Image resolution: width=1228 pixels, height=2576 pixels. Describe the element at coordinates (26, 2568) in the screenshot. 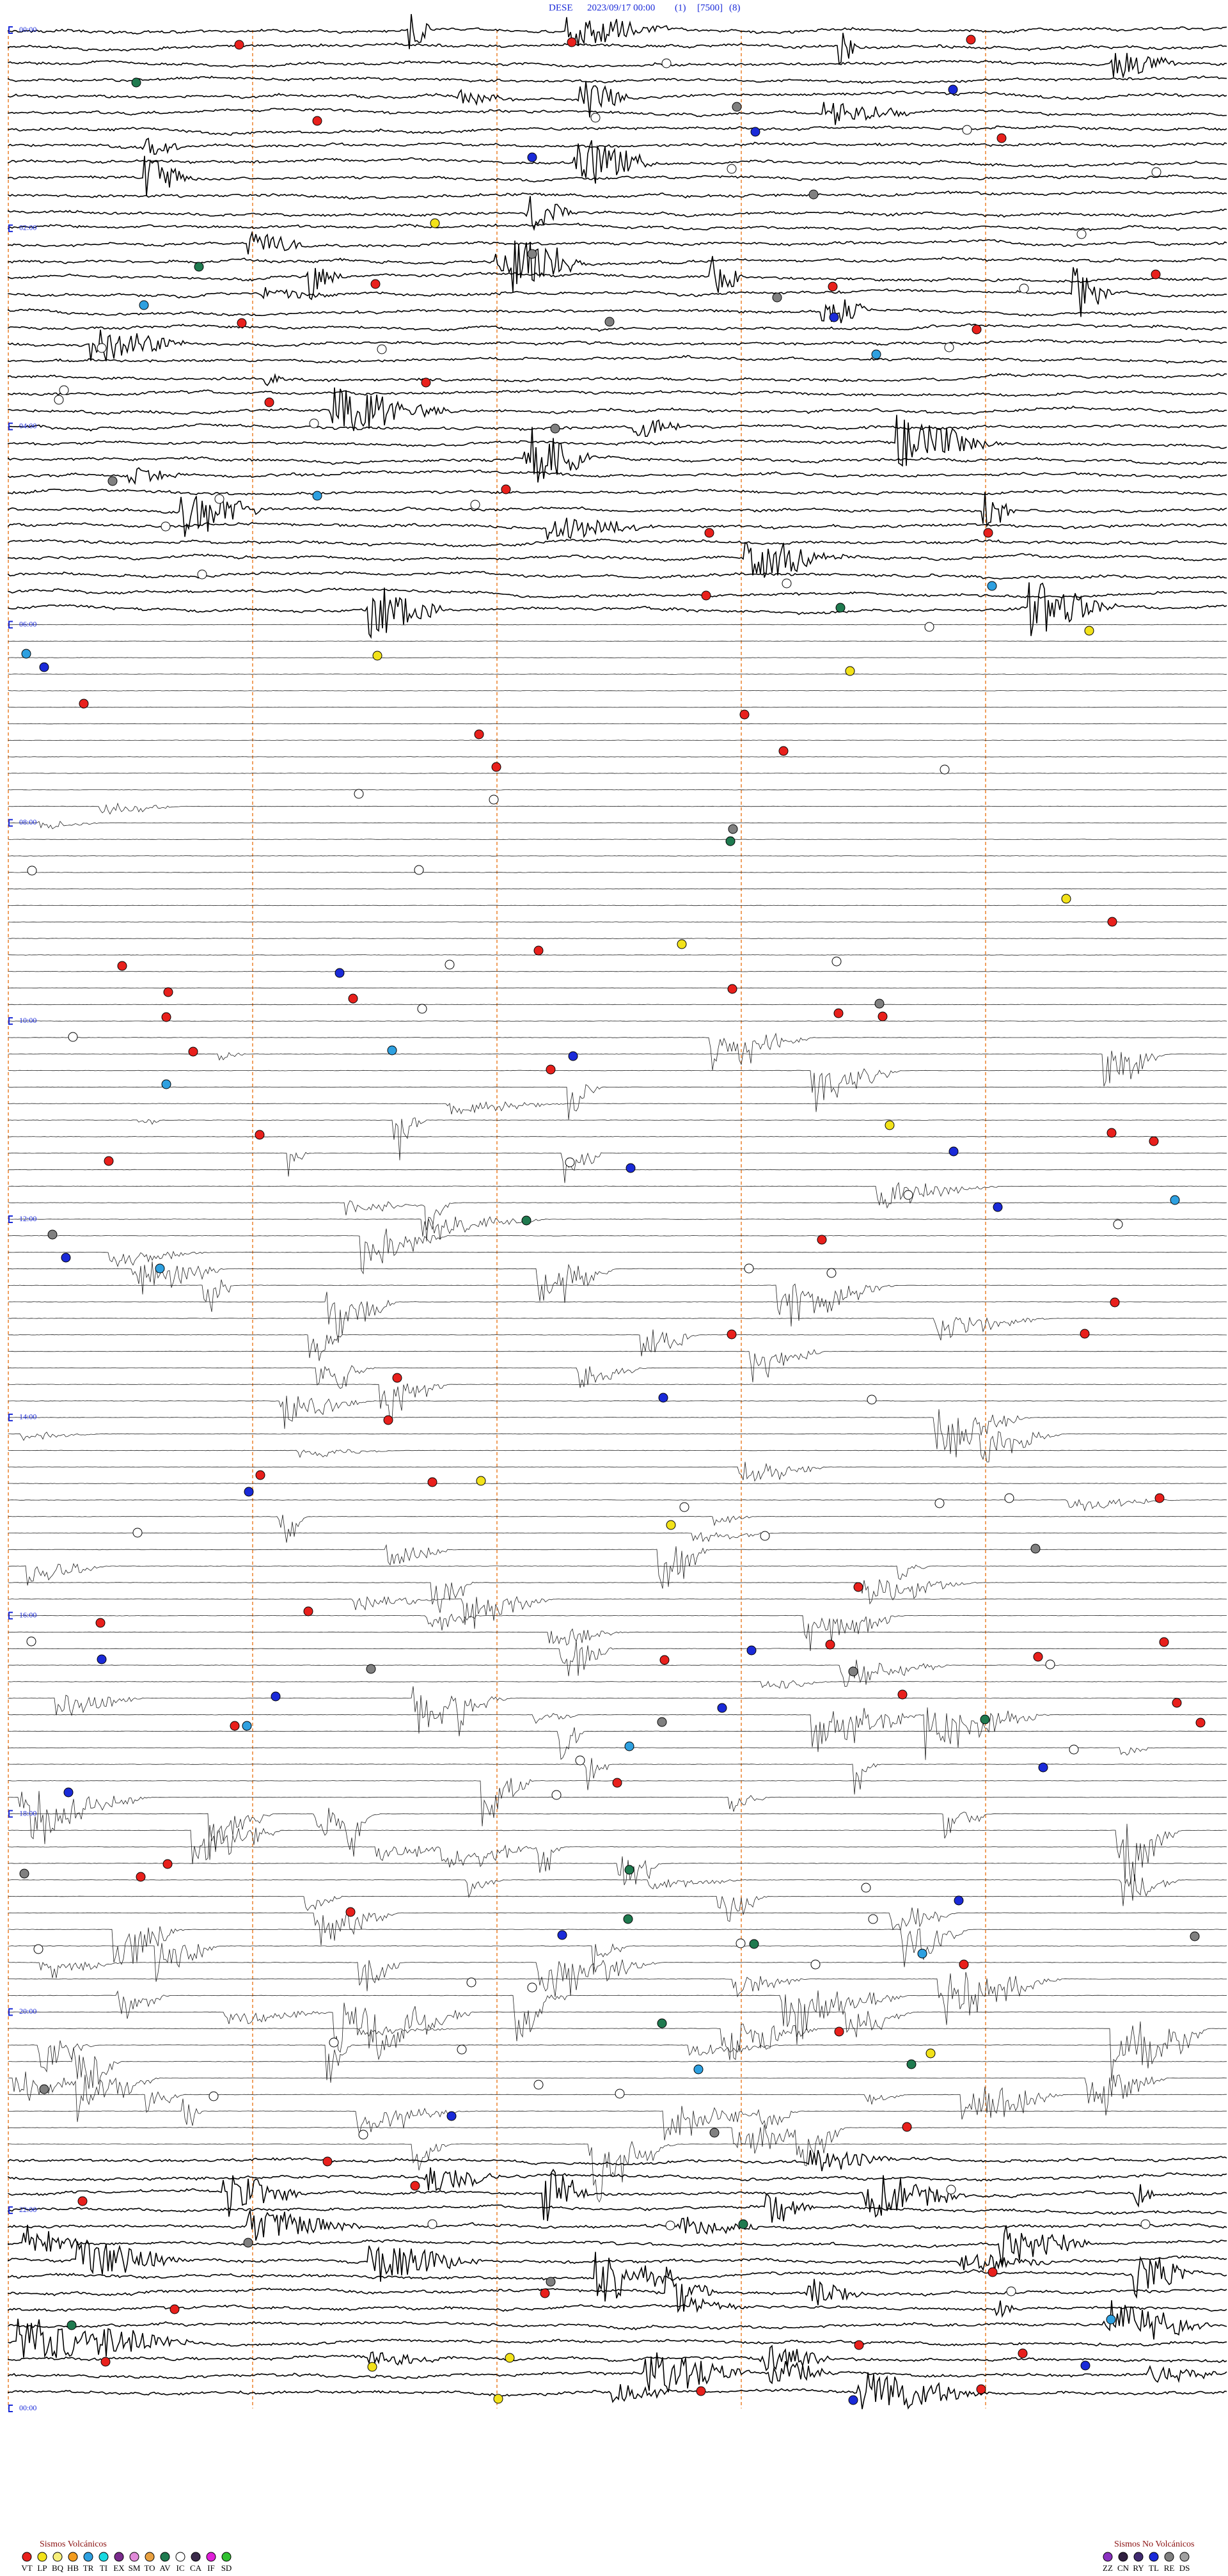

I see `legend-label: VT` at that location.